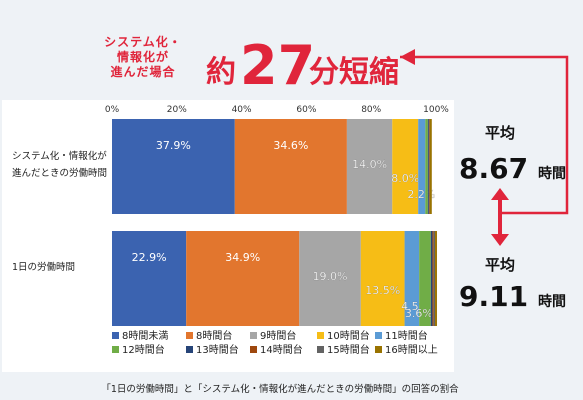 The width and height of the screenshot is (583, 400). Describe the element at coordinates (281, 349) in the screenshot. I see `legend-label: 14時間台` at that location.